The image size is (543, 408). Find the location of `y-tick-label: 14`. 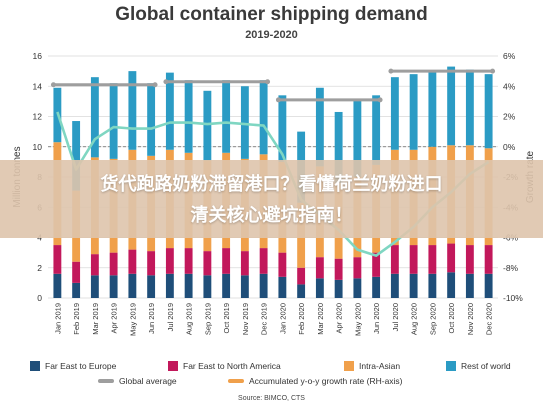

y-tick-label: 14 is located at coordinates (38, 86).